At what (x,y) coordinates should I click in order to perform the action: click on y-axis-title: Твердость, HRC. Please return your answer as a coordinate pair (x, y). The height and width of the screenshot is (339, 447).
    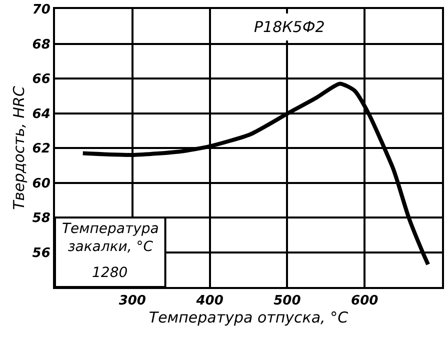
    Looking at the image, I should click on (19, 148).